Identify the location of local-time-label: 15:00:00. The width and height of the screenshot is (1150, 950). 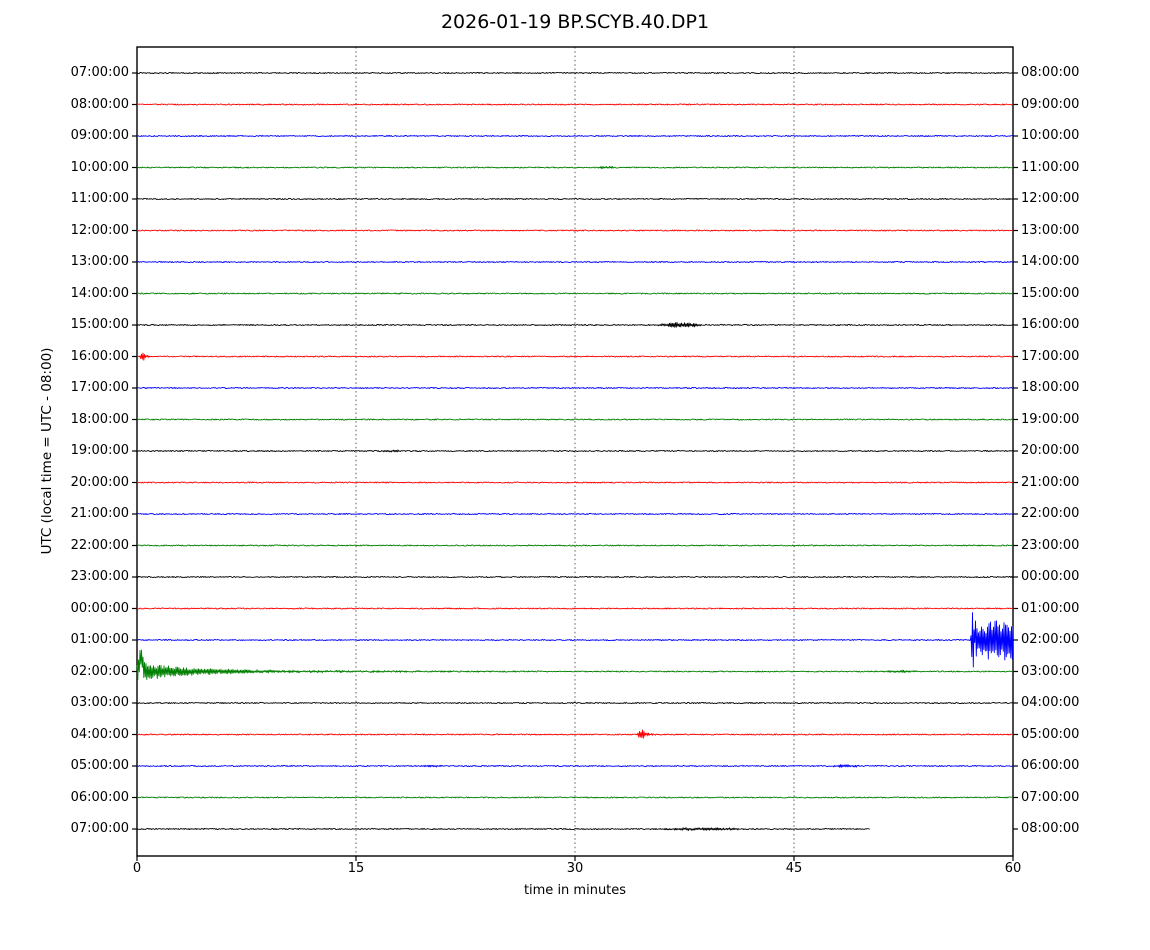
(1050, 293).